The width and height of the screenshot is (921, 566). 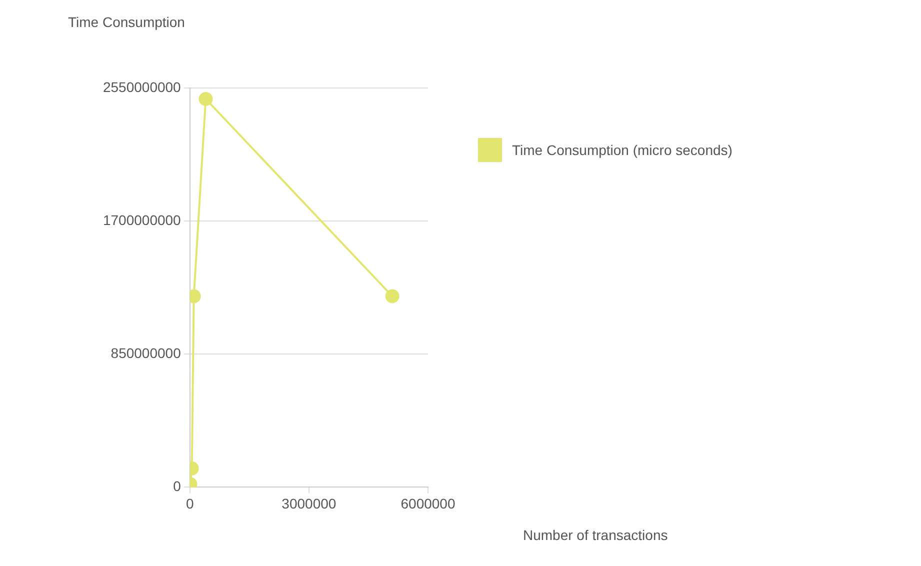 What do you see at coordinates (428, 503) in the screenshot?
I see `x-tick-label: 6000000` at bounding box center [428, 503].